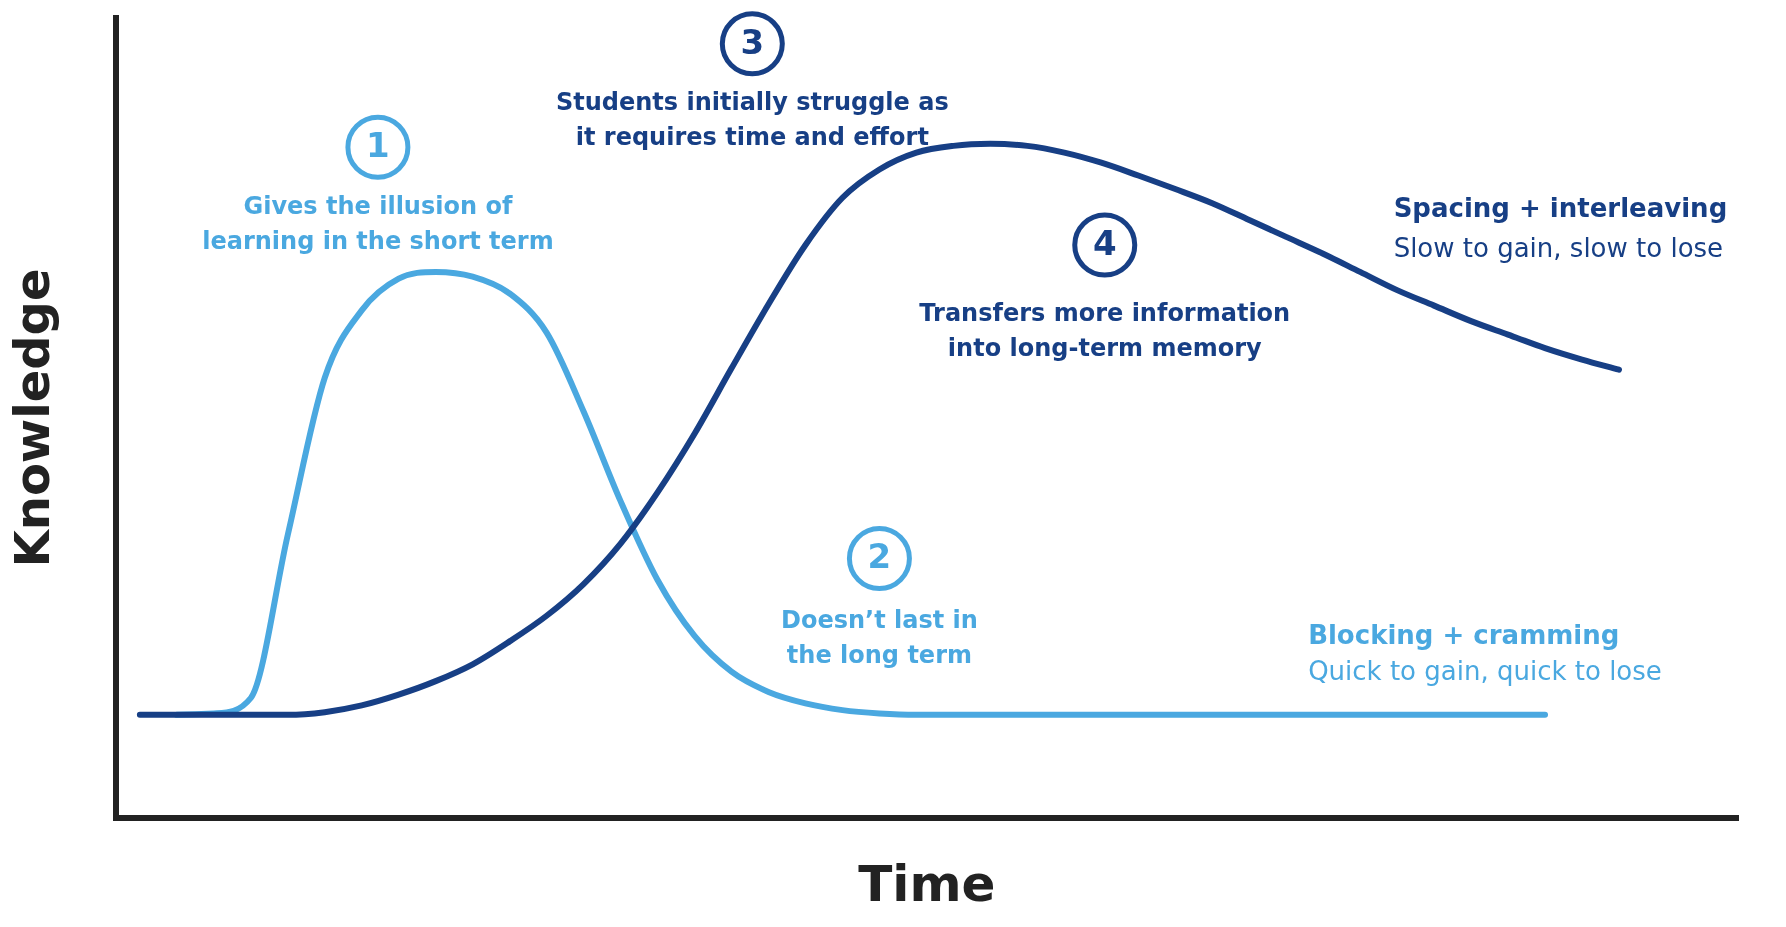  I want to click on annotation: Slow to gain, slow to lose, so click(1558, 248).